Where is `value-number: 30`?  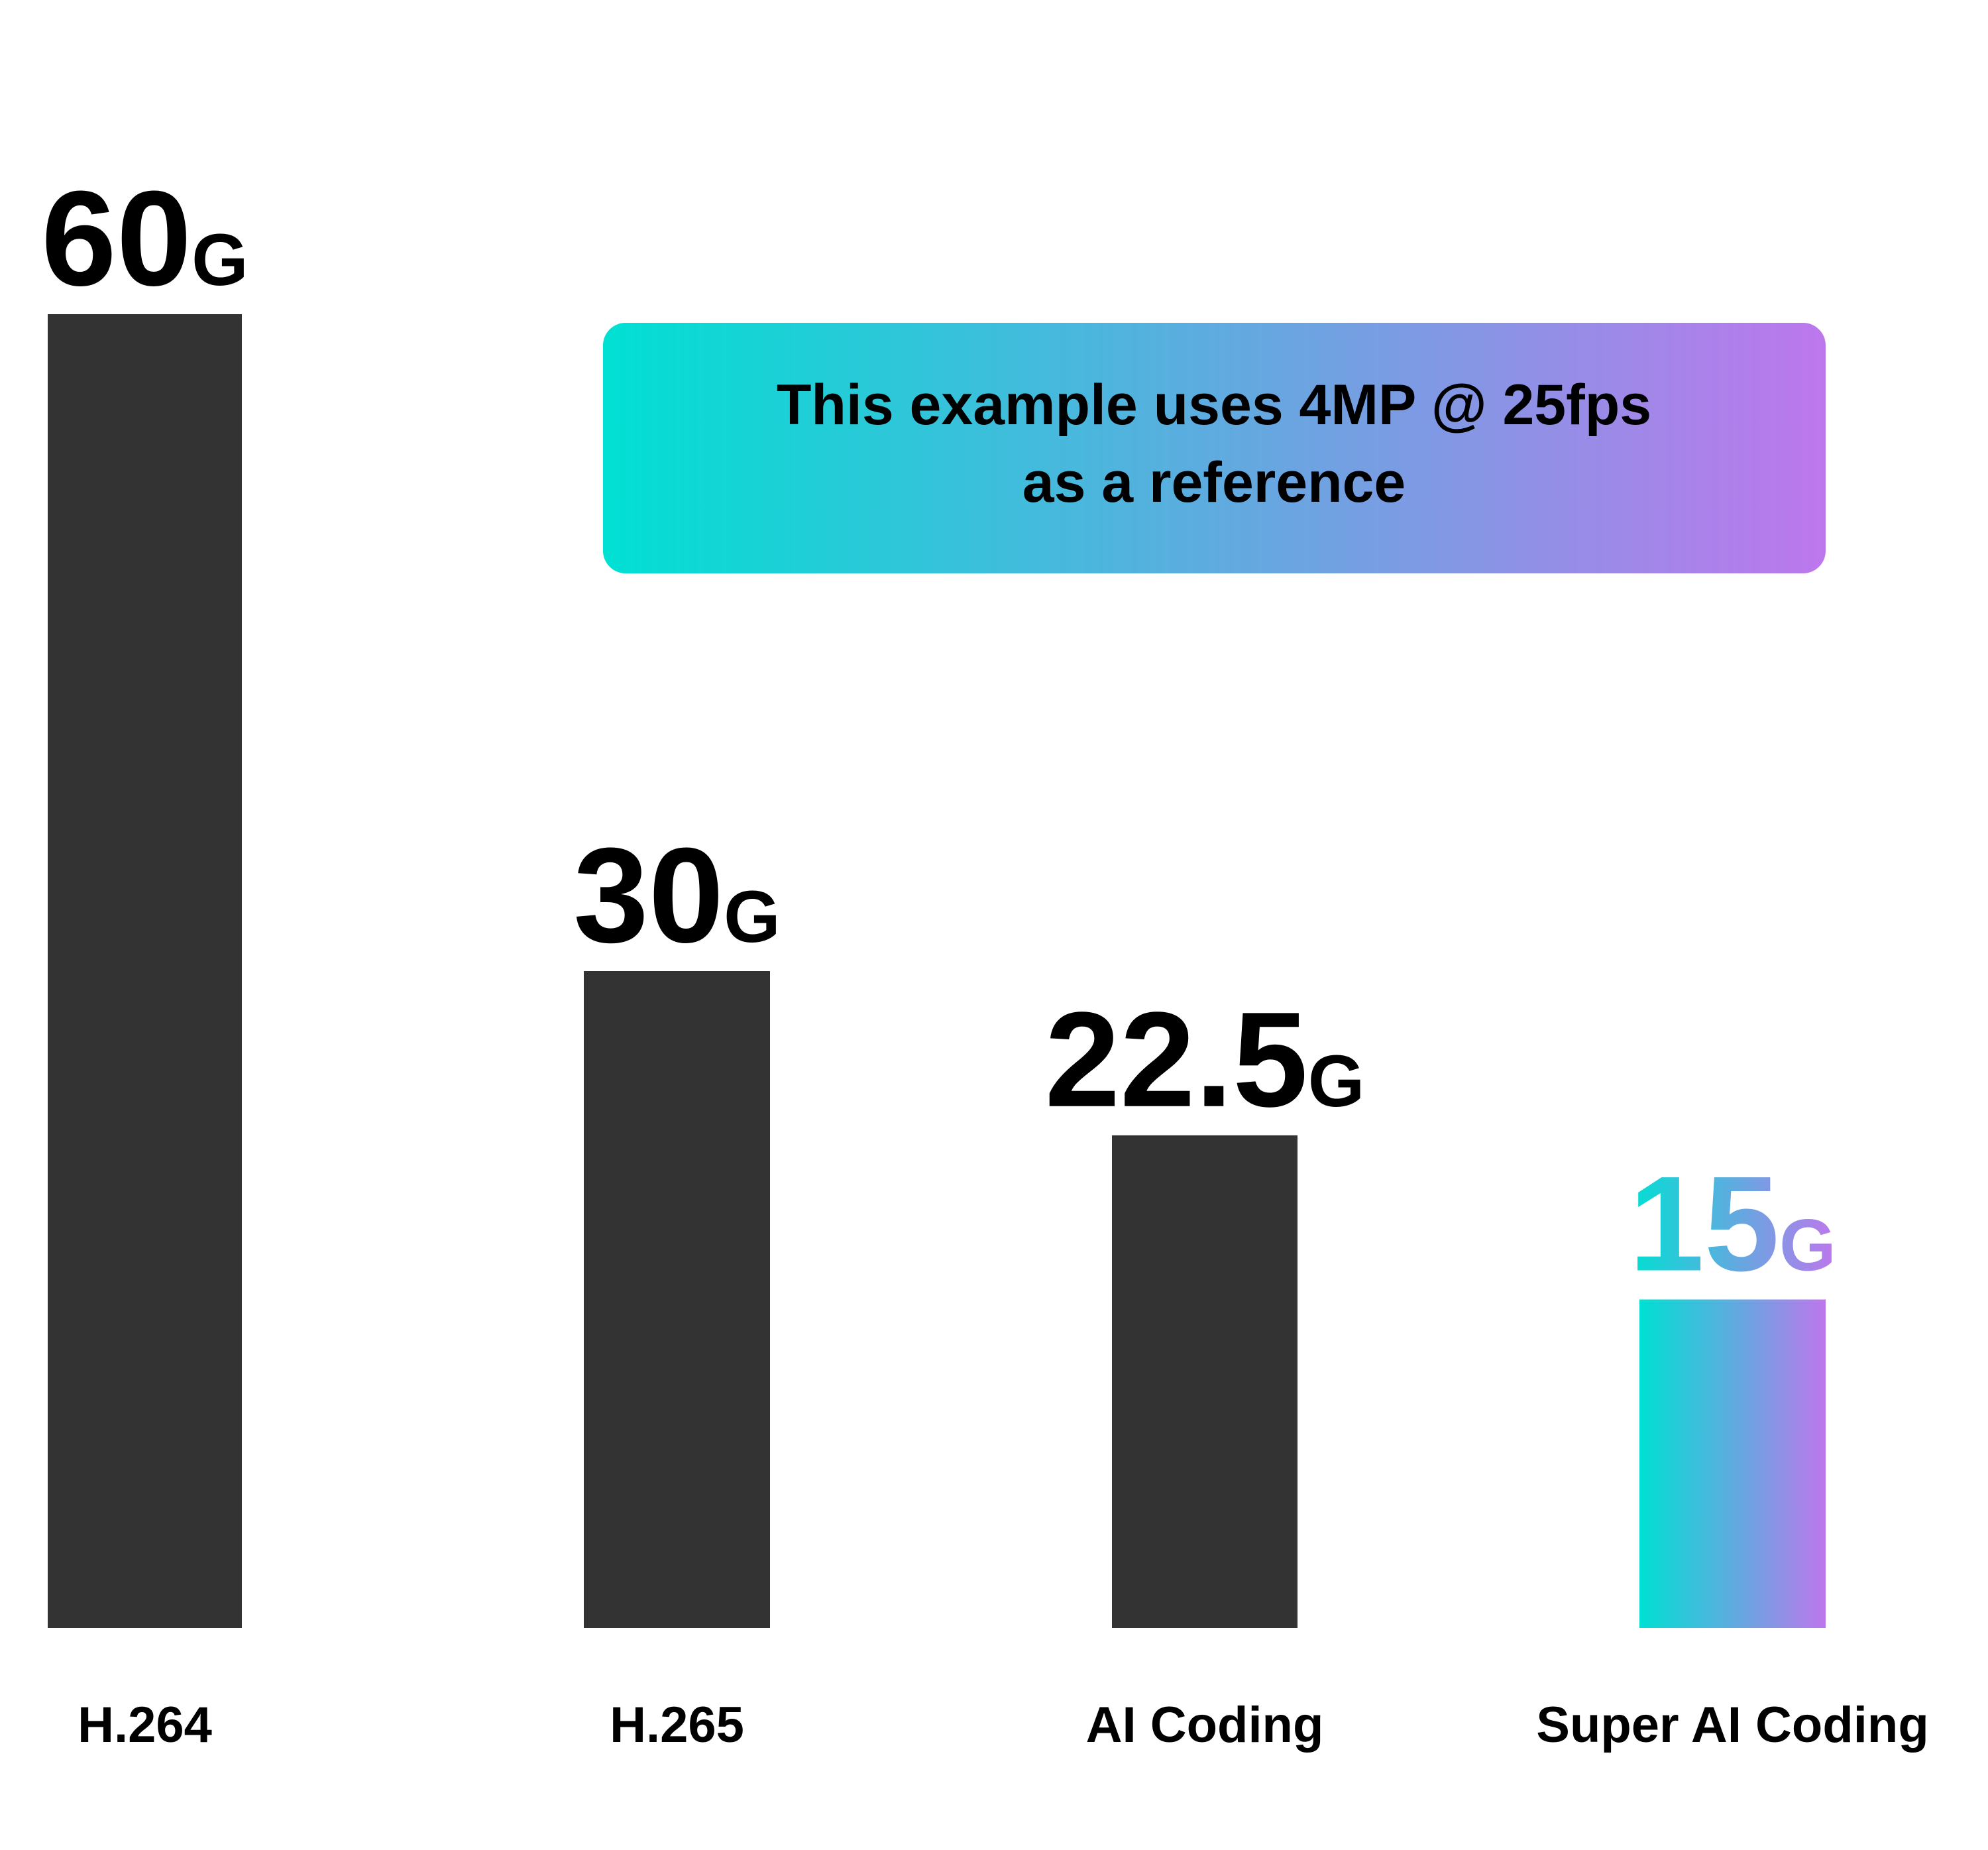 value-number: 30 is located at coordinates (648, 895).